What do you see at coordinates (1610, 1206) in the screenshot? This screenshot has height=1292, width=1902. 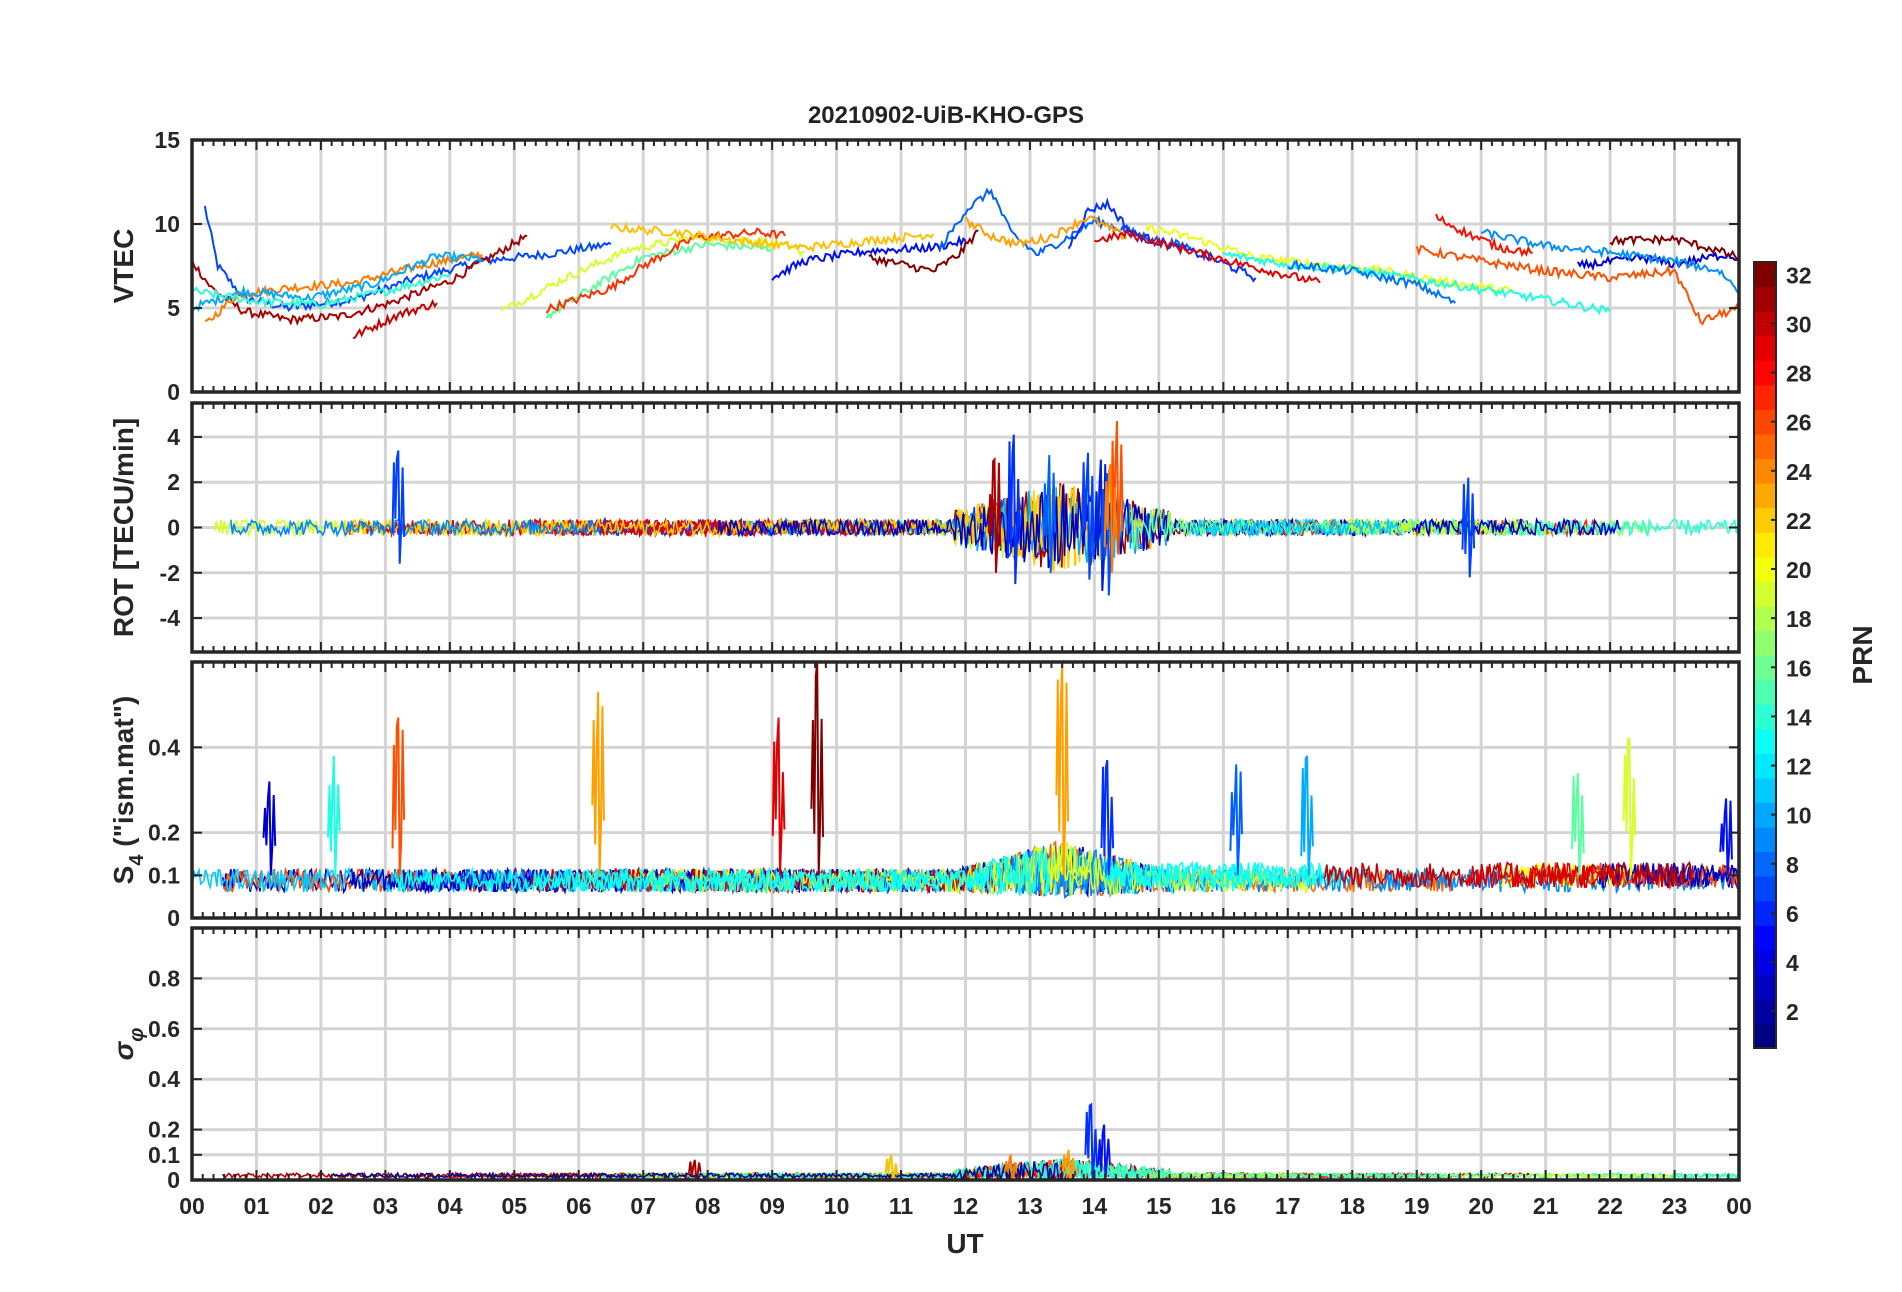 I see `x-tick-label: 22` at bounding box center [1610, 1206].